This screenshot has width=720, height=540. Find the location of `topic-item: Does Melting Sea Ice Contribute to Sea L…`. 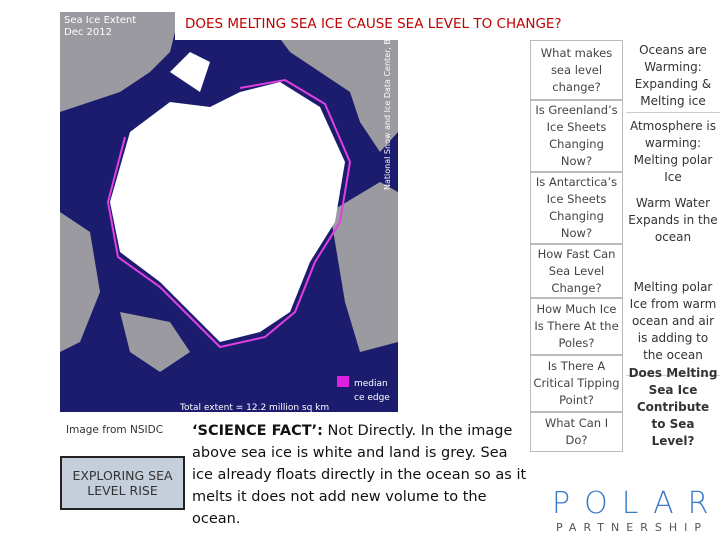

topic-item: Does Melting Sea Ice Contribute to Sea L… is located at coordinates (673, 407).